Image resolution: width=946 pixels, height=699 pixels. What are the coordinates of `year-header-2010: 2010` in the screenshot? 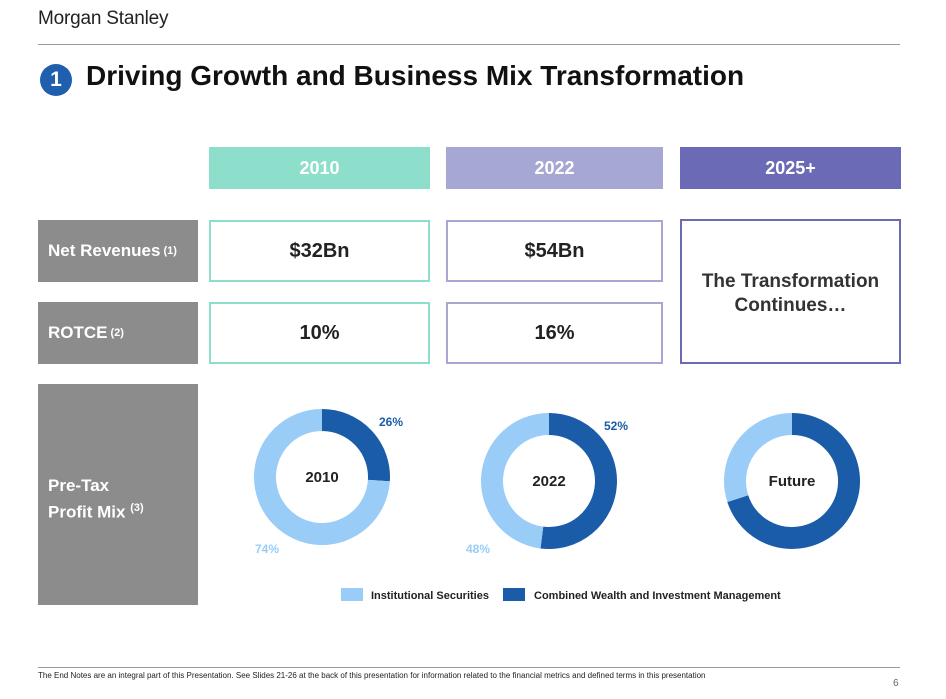 It's located at (319, 168).